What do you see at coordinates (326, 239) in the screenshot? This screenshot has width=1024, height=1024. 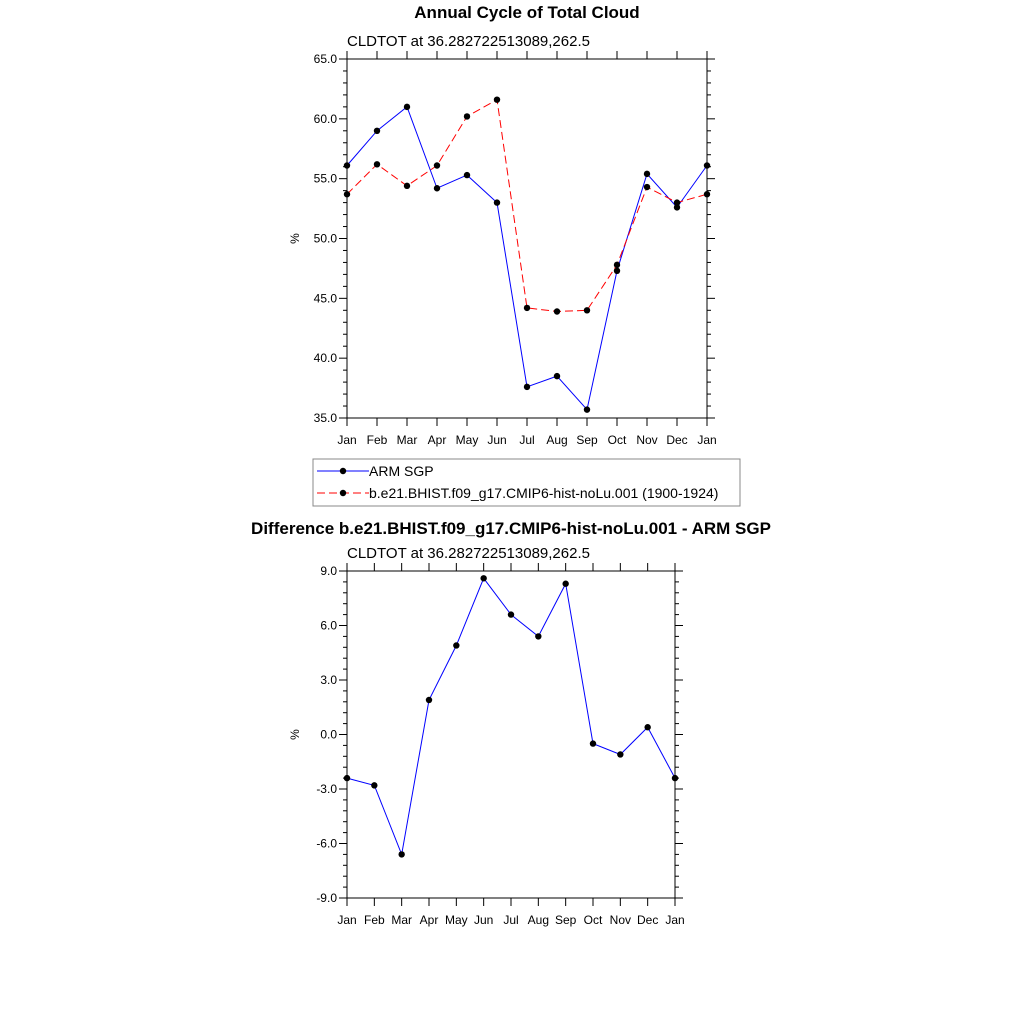 I see `y-tick-label: 50.0` at bounding box center [326, 239].